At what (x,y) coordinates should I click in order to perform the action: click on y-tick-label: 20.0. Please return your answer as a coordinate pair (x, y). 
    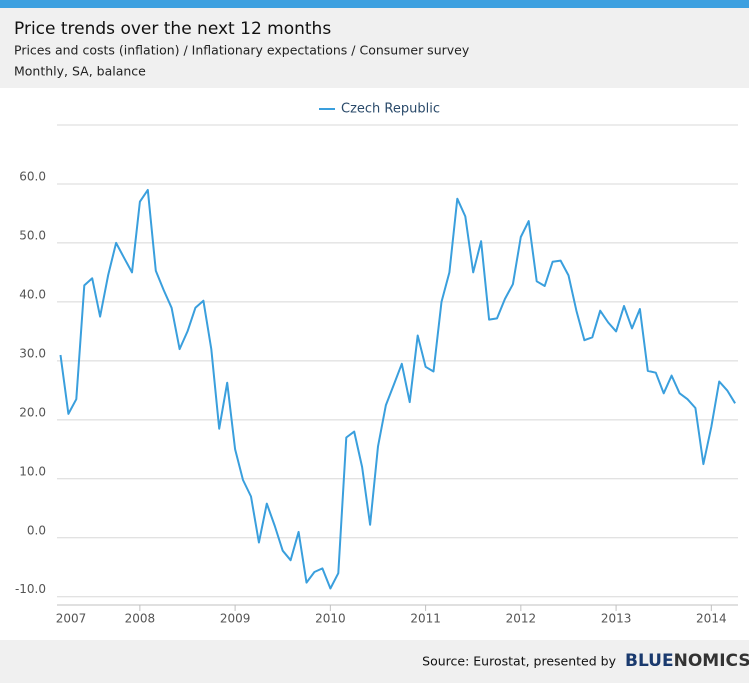
    Looking at the image, I should click on (32, 412).